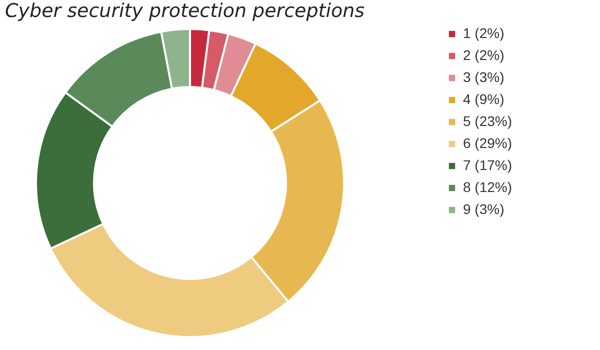 The height and width of the screenshot is (350, 600). What do you see at coordinates (487, 121) in the screenshot?
I see `legend-label: 5 (23%)` at bounding box center [487, 121].